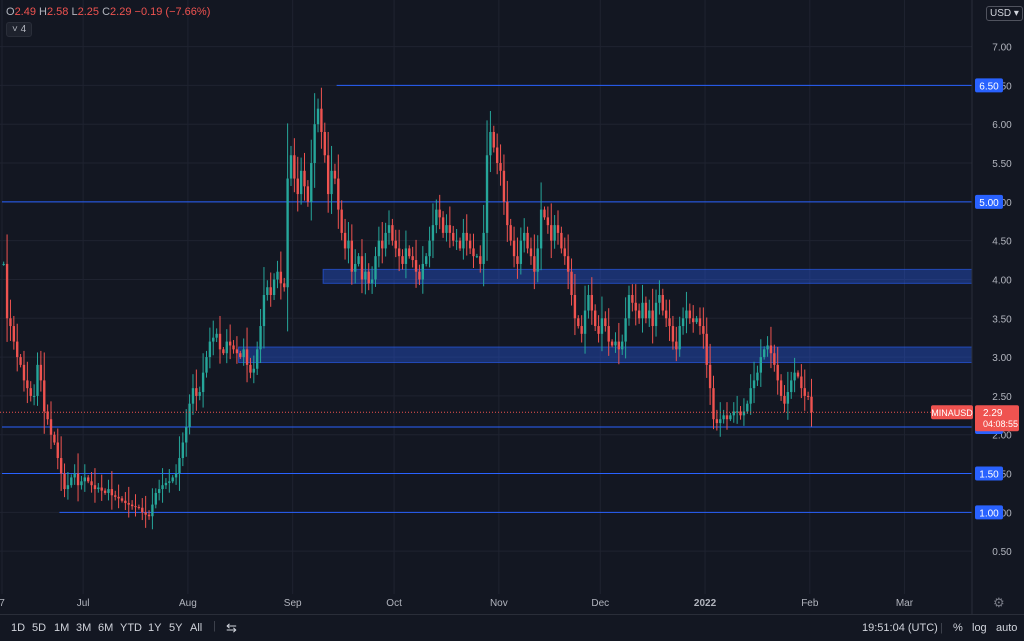  What do you see at coordinates (1004, 13) in the screenshot?
I see `currency-select: USD ▾` at bounding box center [1004, 13].